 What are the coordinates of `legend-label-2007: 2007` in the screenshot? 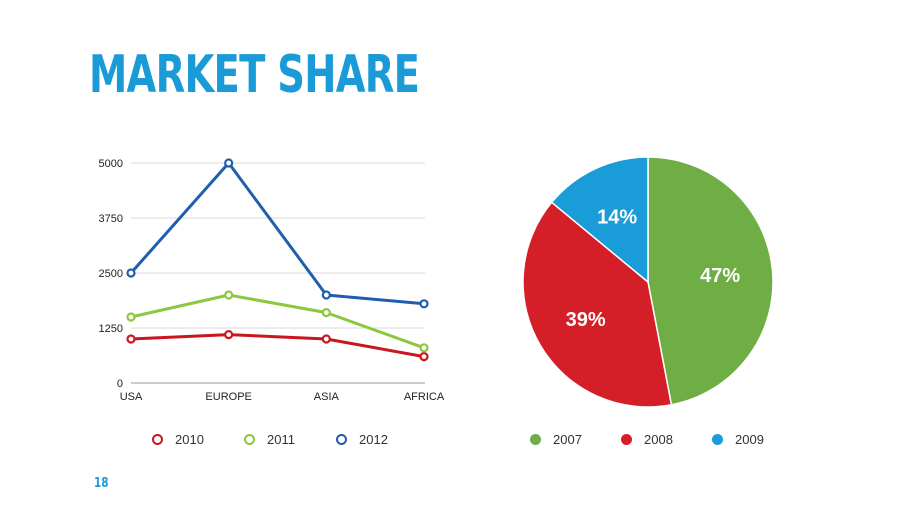 It's located at (567, 439).